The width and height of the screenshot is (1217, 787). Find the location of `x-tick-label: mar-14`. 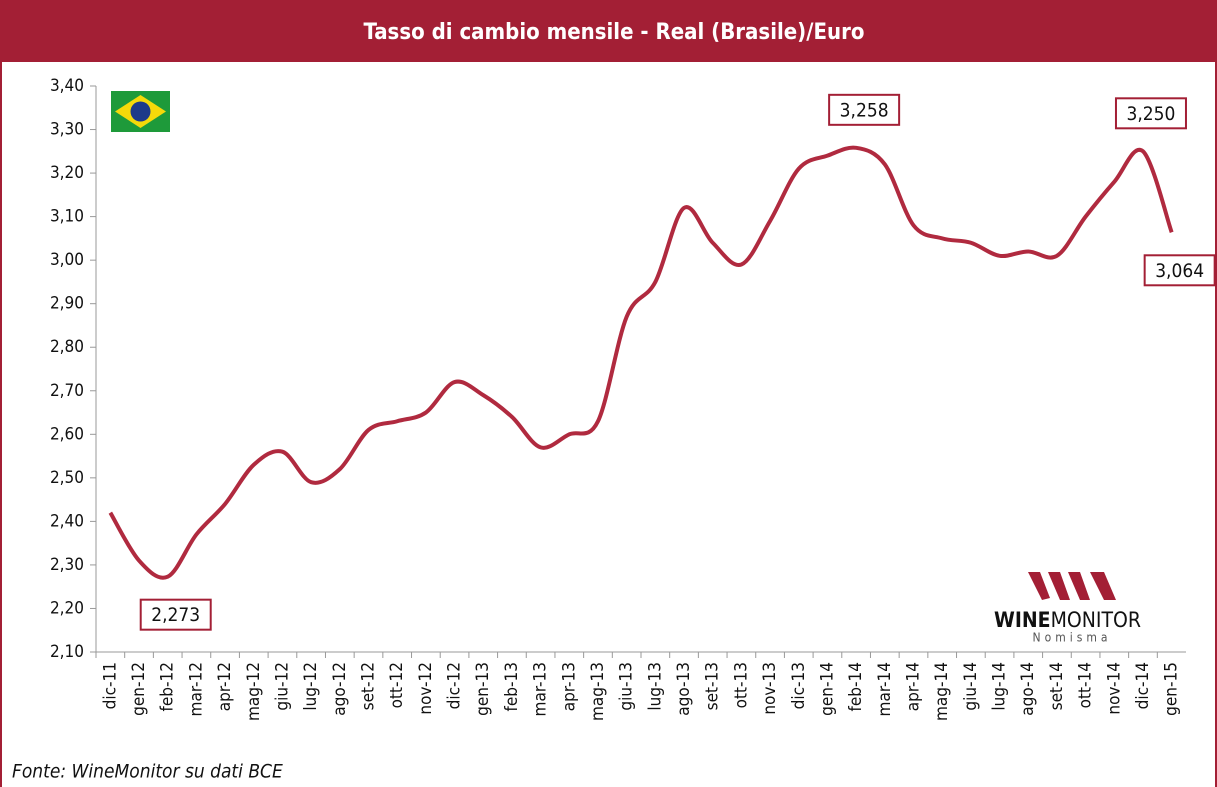

x-tick-label: mar-14 is located at coordinates (885, 689).